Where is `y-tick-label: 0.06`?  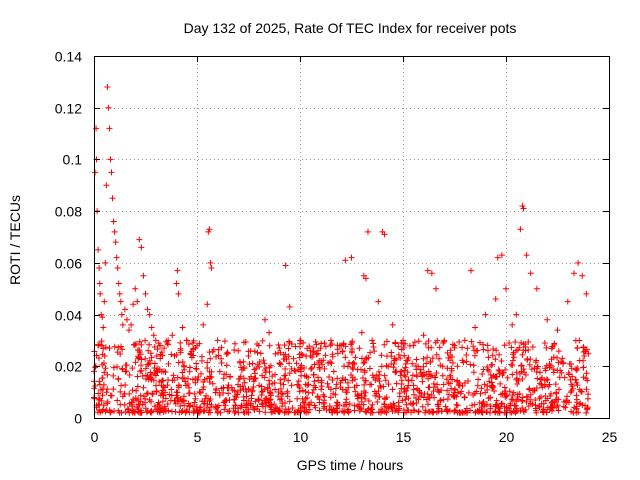
y-tick-label: 0.06 is located at coordinates (68, 264).